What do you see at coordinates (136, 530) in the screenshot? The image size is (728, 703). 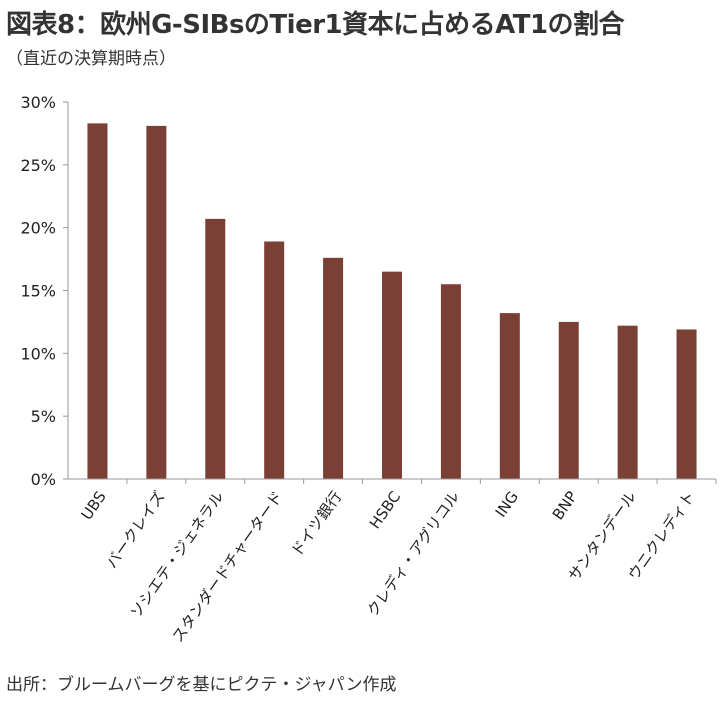 I see `category-label: バークレイズ` at bounding box center [136, 530].